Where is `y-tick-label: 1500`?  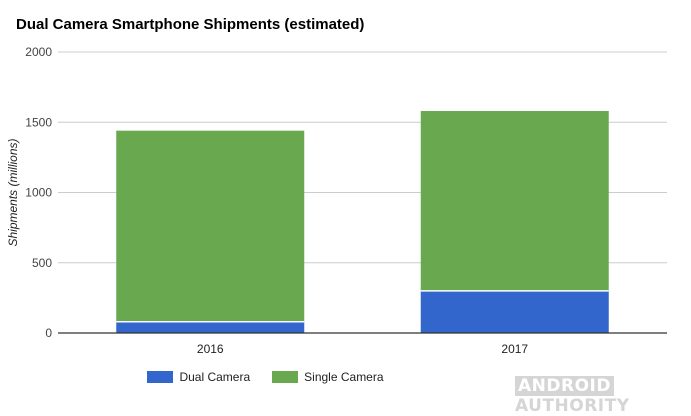 y-tick-label: 1500 is located at coordinates (38, 122).